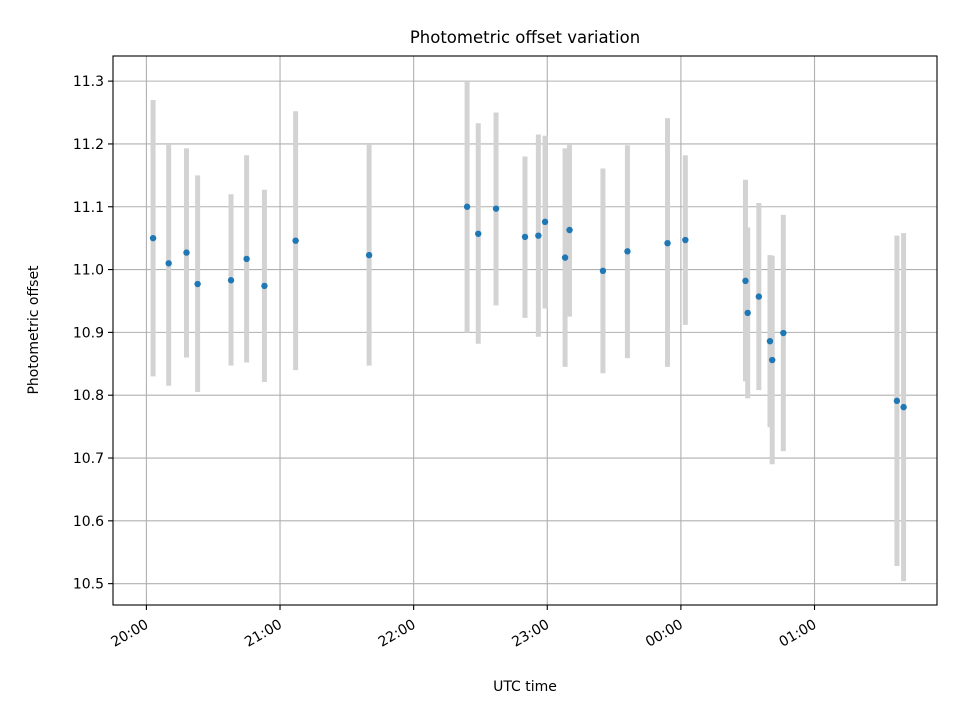 This screenshot has height=720, width=960. Describe the element at coordinates (88, 396) in the screenshot. I see `y-tick-label: 10.8` at that location.